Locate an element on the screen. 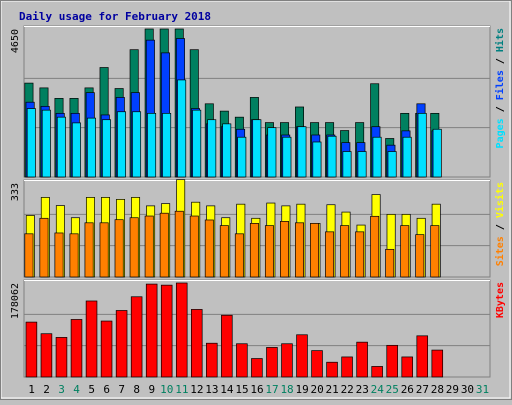 This screenshot has width=512, height=405. x-tick-label: 20 is located at coordinates (317, 389).